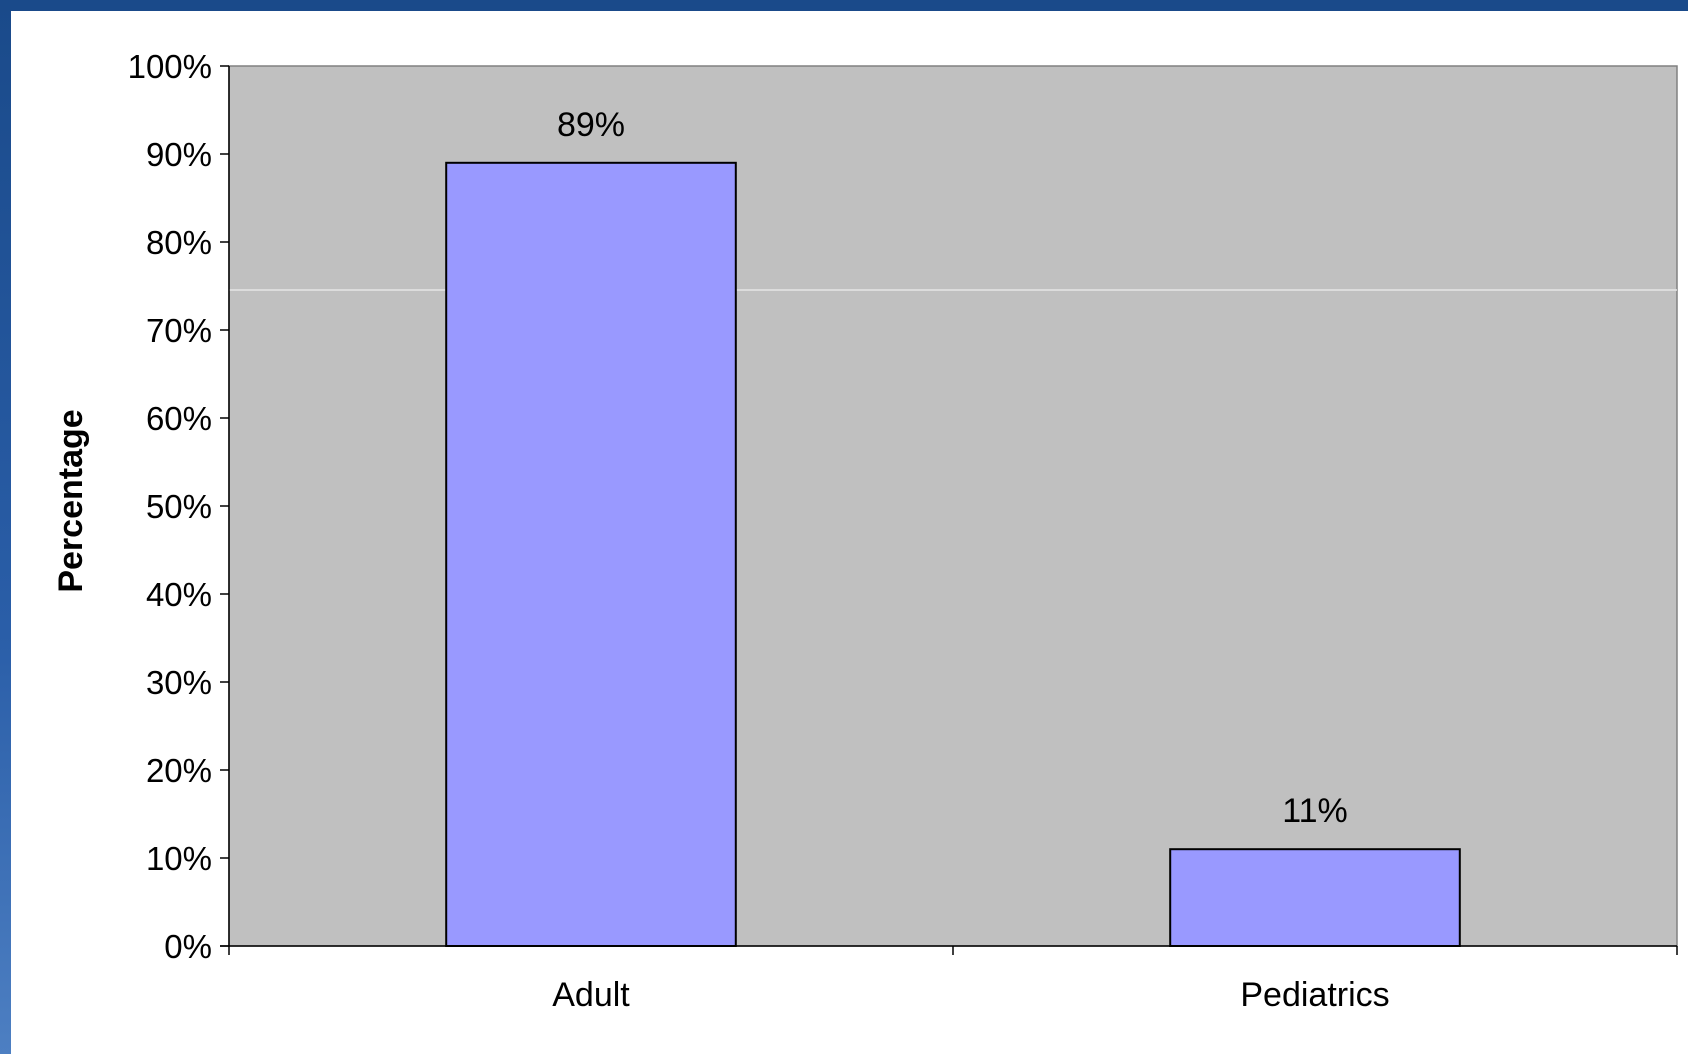  I want to click on y-axis-title: Percentage, so click(71, 500).